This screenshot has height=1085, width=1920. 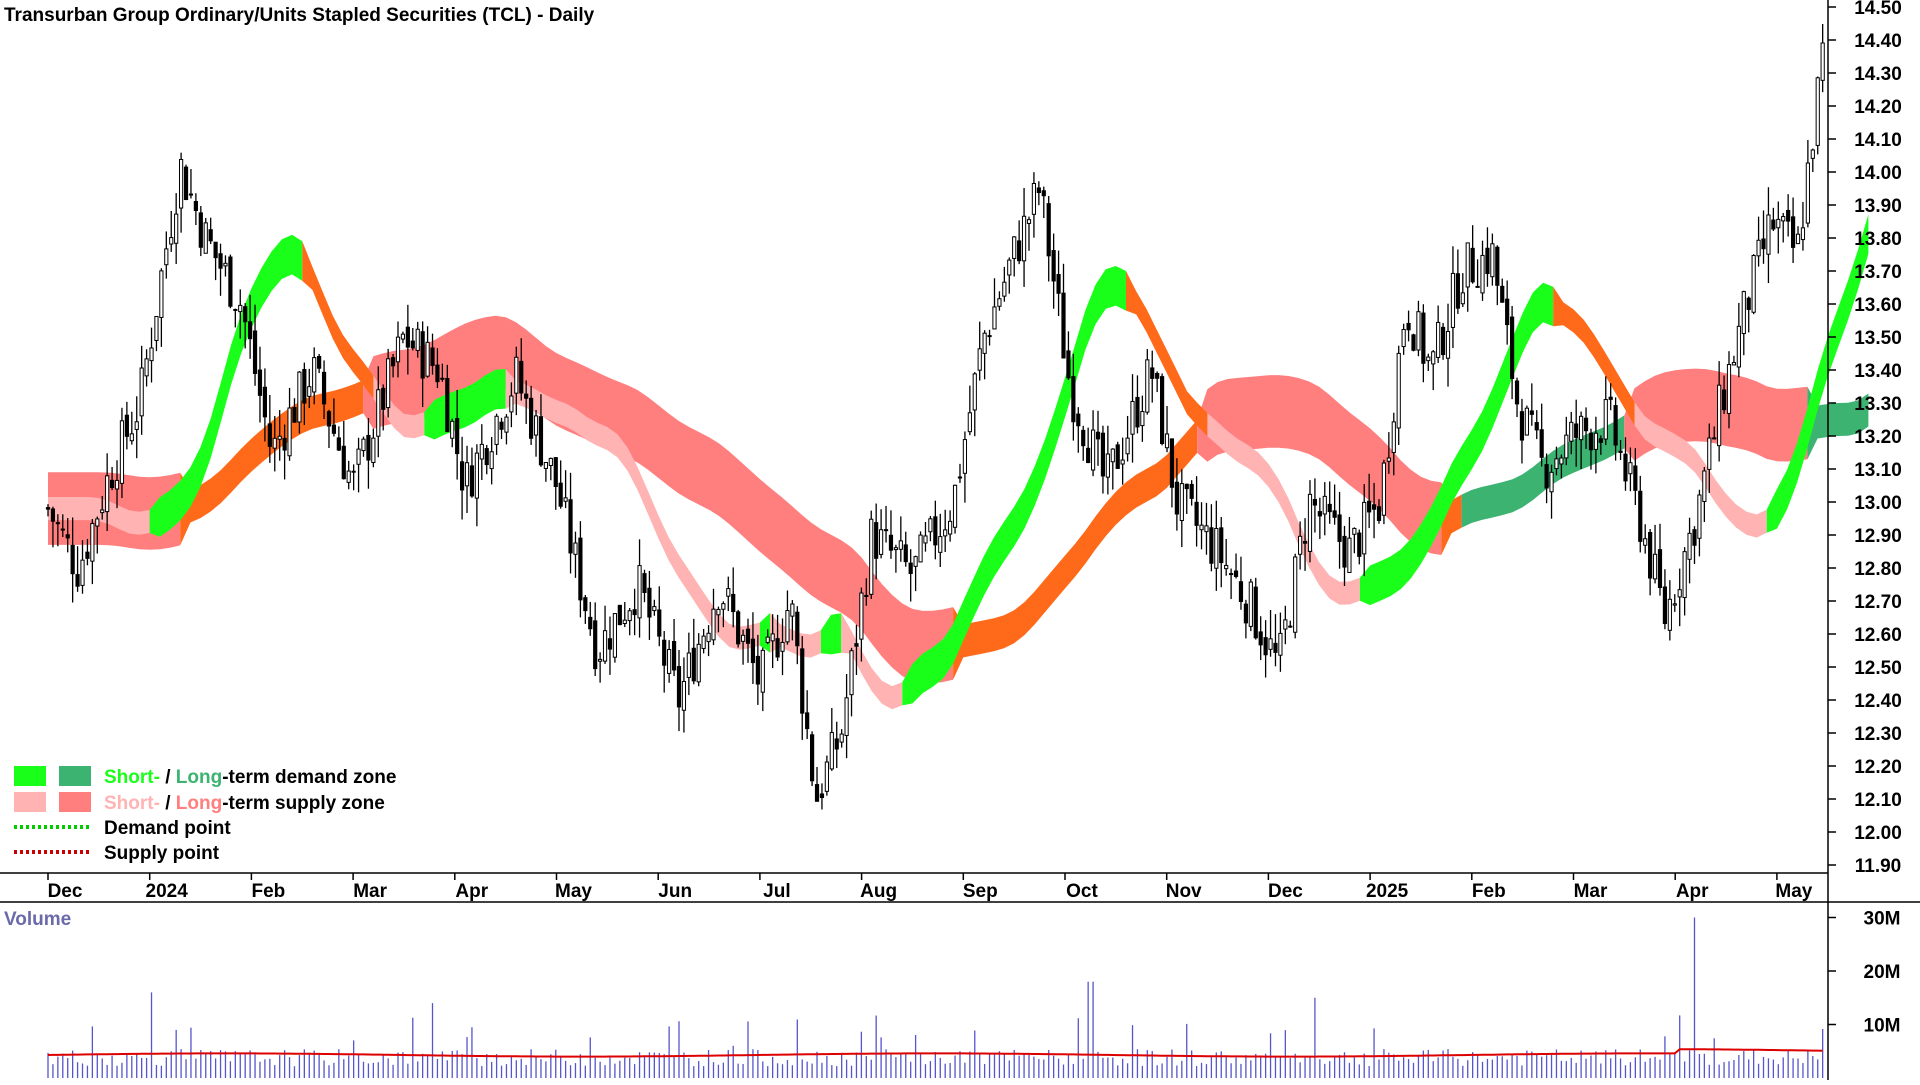 I want to click on time-tick-label: Jun, so click(x=675, y=891).